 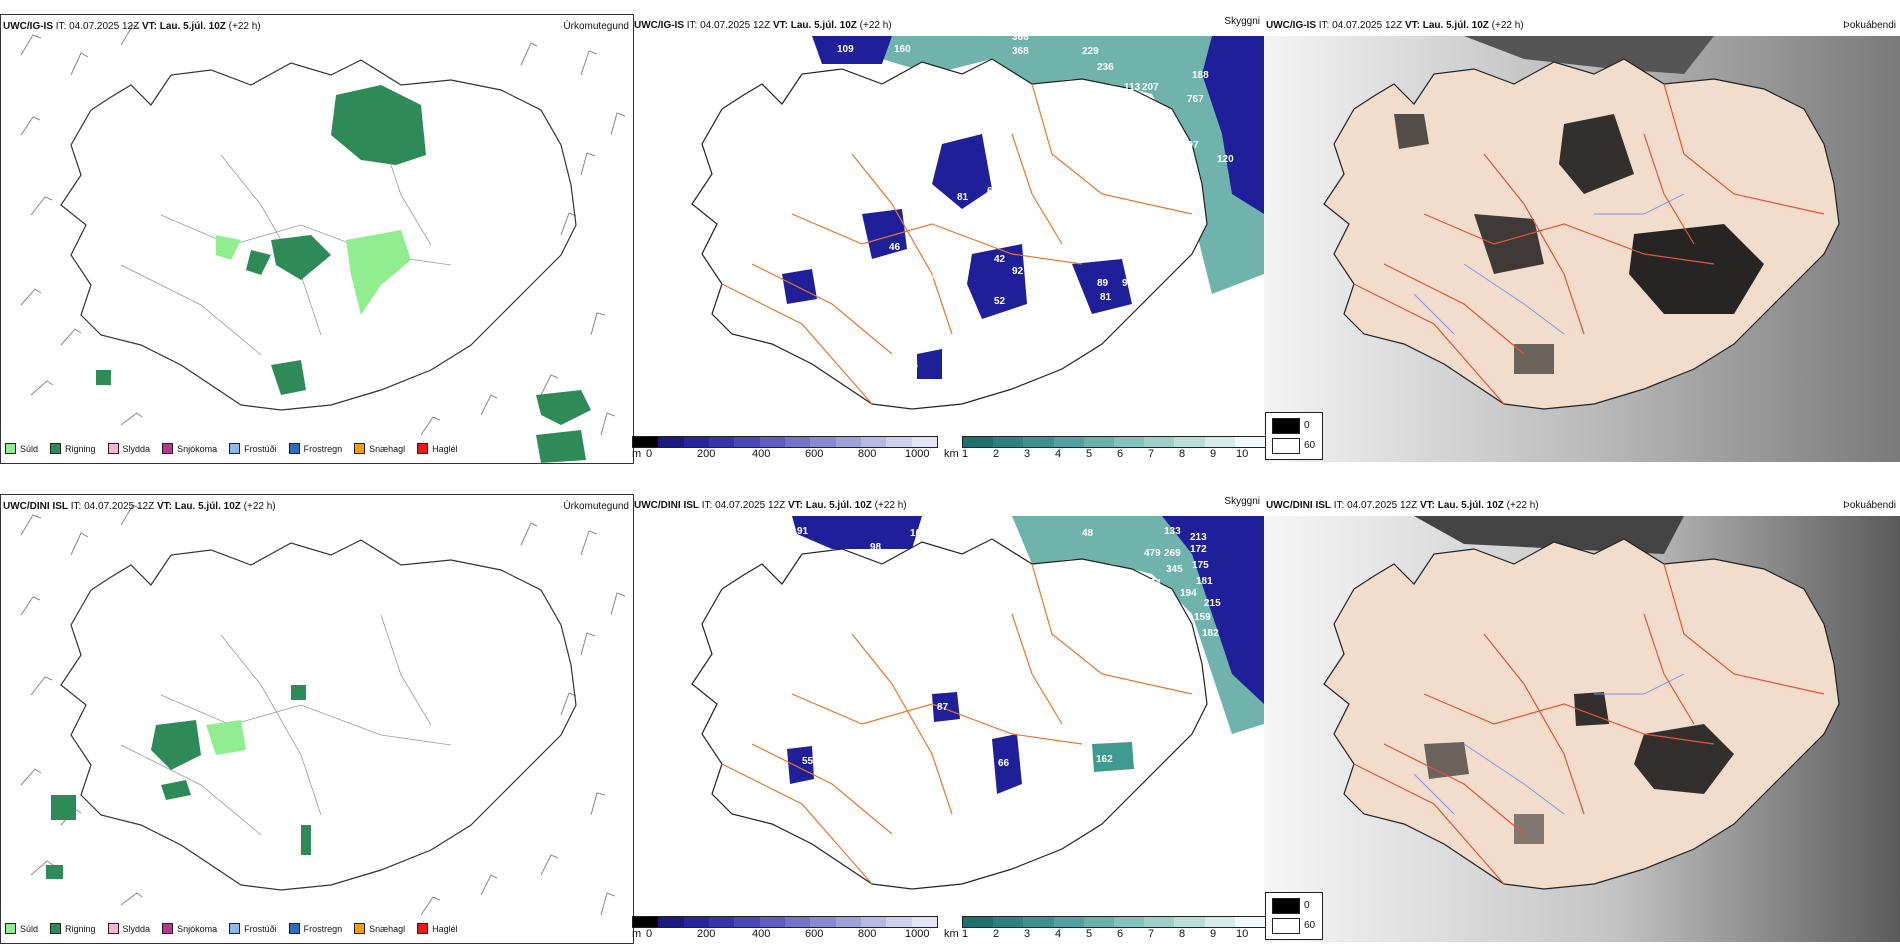 I want to click on svg-text: 98, so click(x=876, y=547).